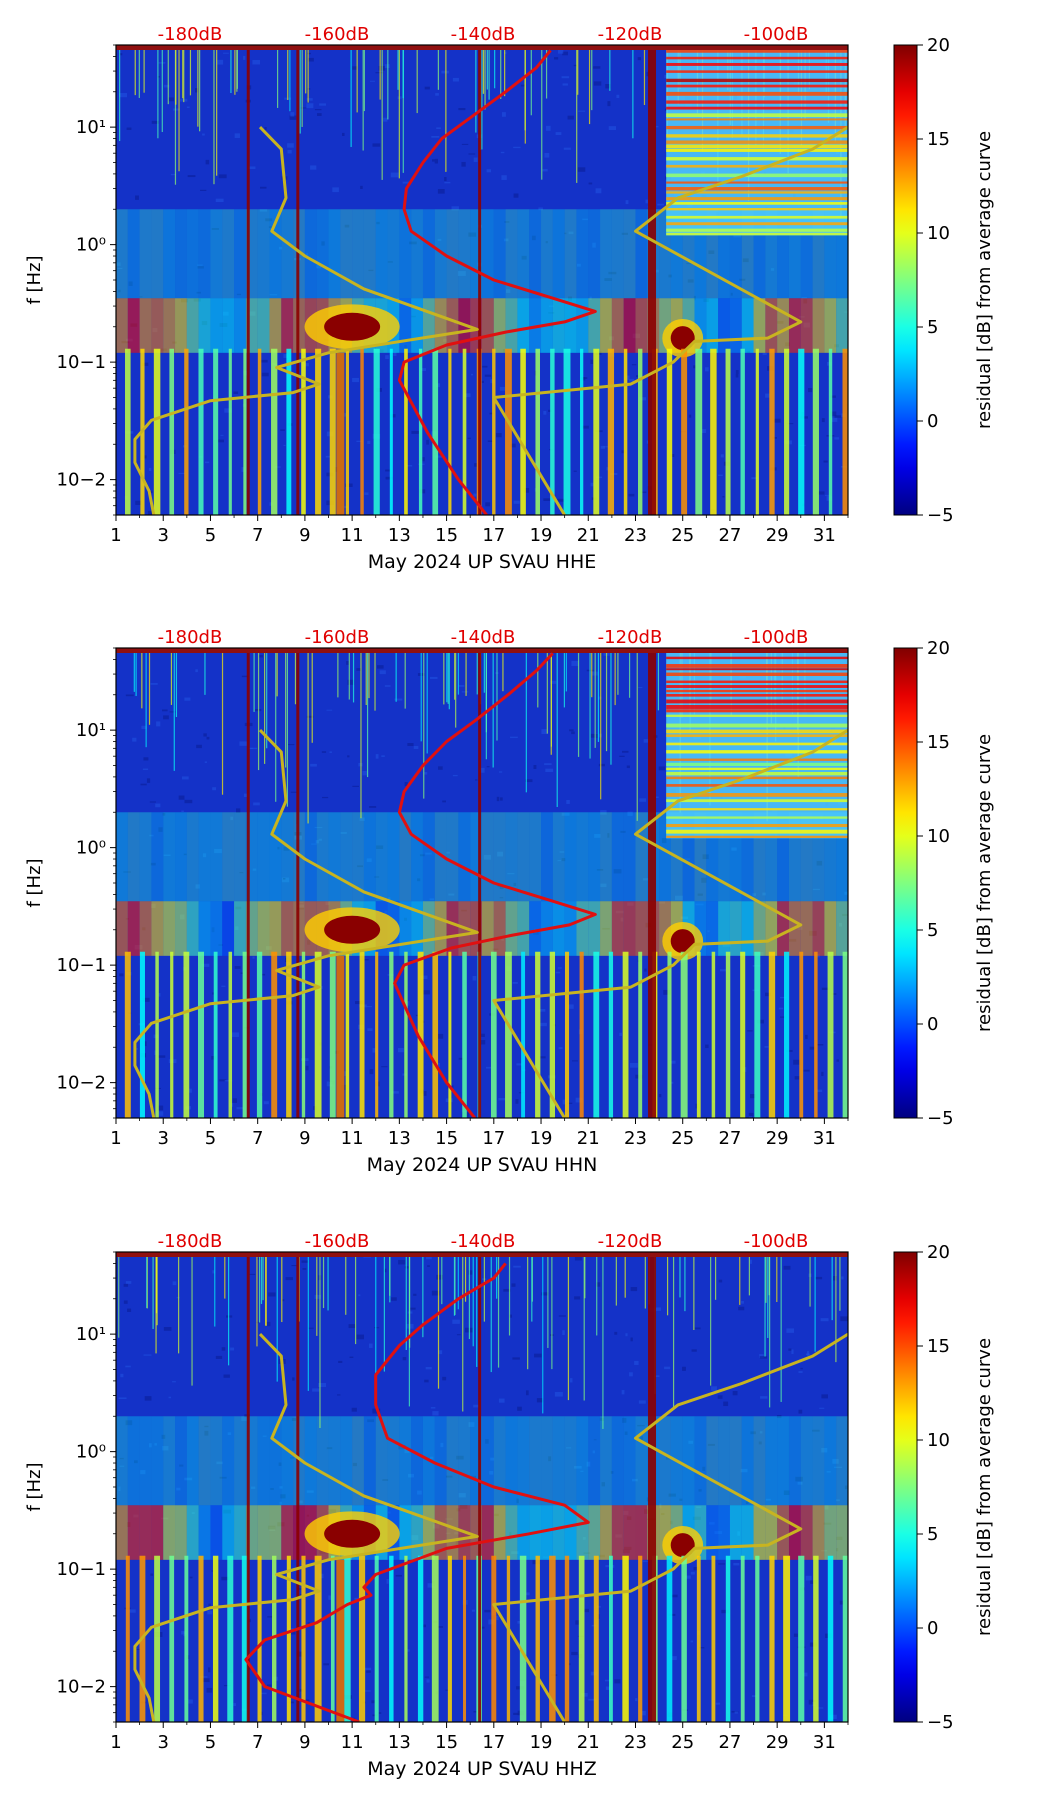 This screenshot has height=1806, width=1052. What do you see at coordinates (588, 1742) in the screenshot?
I see `x-tick-label: 21` at bounding box center [588, 1742].